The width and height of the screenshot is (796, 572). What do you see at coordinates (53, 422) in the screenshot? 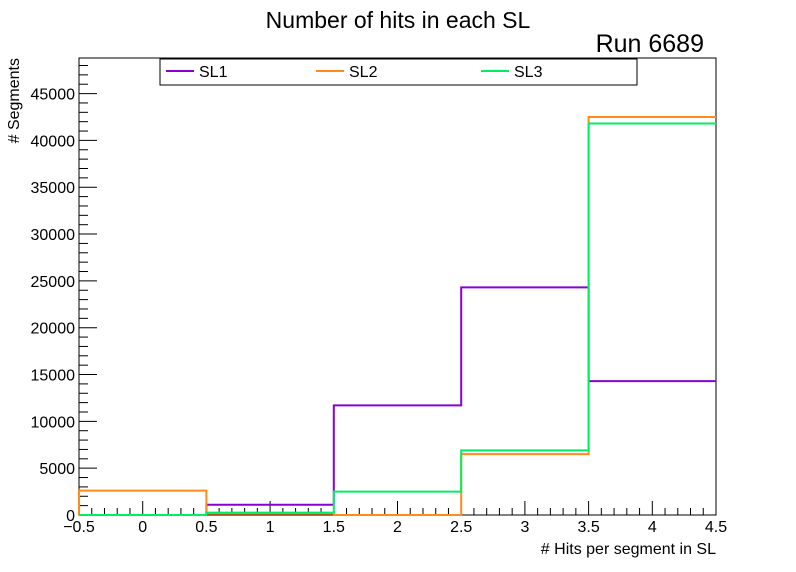
I see `y-tick-label: 10000` at bounding box center [53, 422].